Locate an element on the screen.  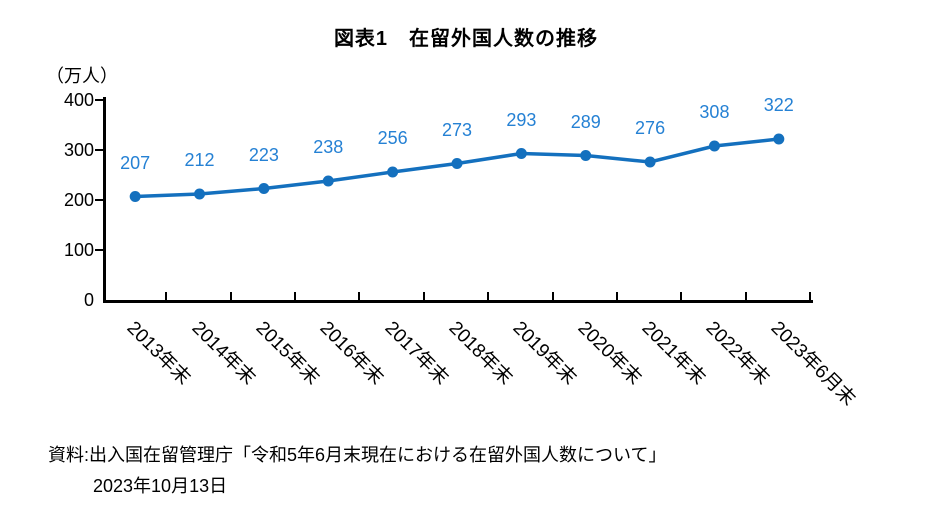
data-label: 322 is located at coordinates (778, 105).